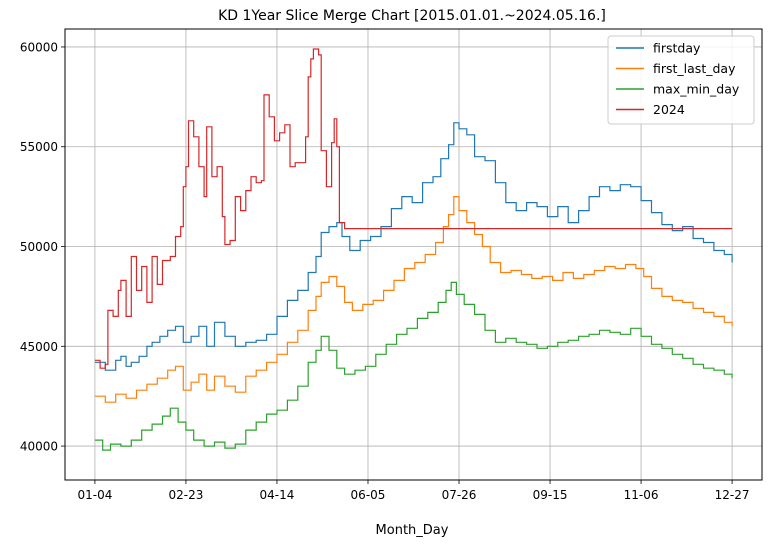 This screenshot has height=549, width=771. Describe the element at coordinates (641, 495) in the screenshot. I see `x-tick-label: 11-06` at that location.